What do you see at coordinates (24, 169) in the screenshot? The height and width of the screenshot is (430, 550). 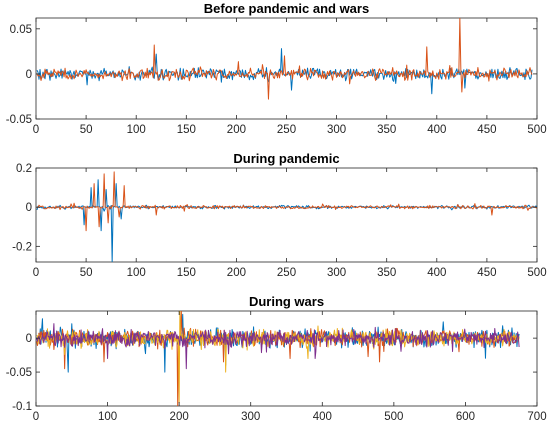 I see `y-tick-label: 0.2` at bounding box center [24, 169].